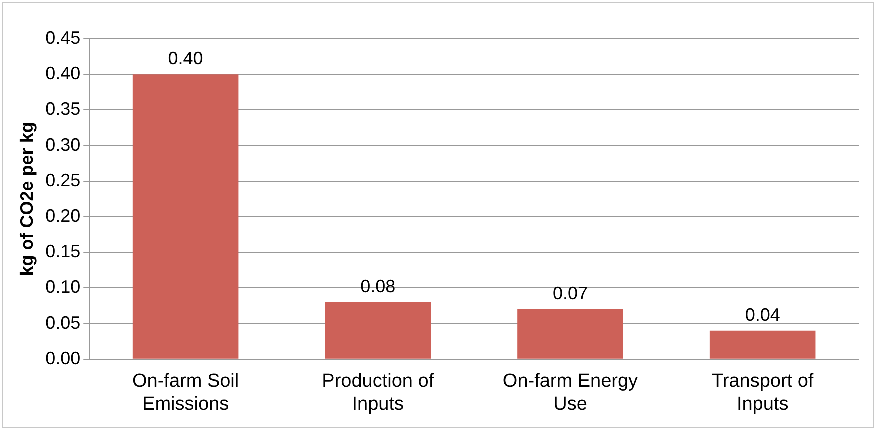 The image size is (876, 430). Describe the element at coordinates (570, 393) in the screenshot. I see `x-tick-label: On-farm Energy Use` at that location.